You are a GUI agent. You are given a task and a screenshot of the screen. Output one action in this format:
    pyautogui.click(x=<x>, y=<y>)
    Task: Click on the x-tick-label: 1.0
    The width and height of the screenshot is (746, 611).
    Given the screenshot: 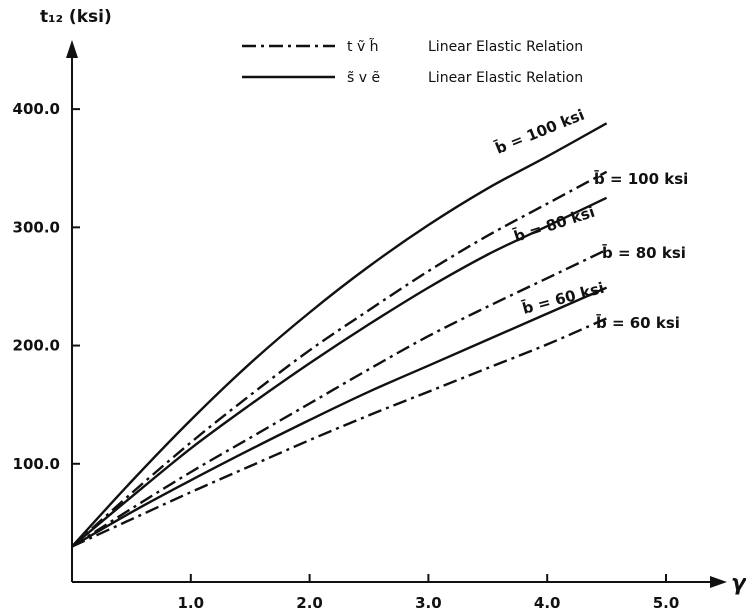 What is the action you would take?
    pyautogui.click(x=191, y=602)
    